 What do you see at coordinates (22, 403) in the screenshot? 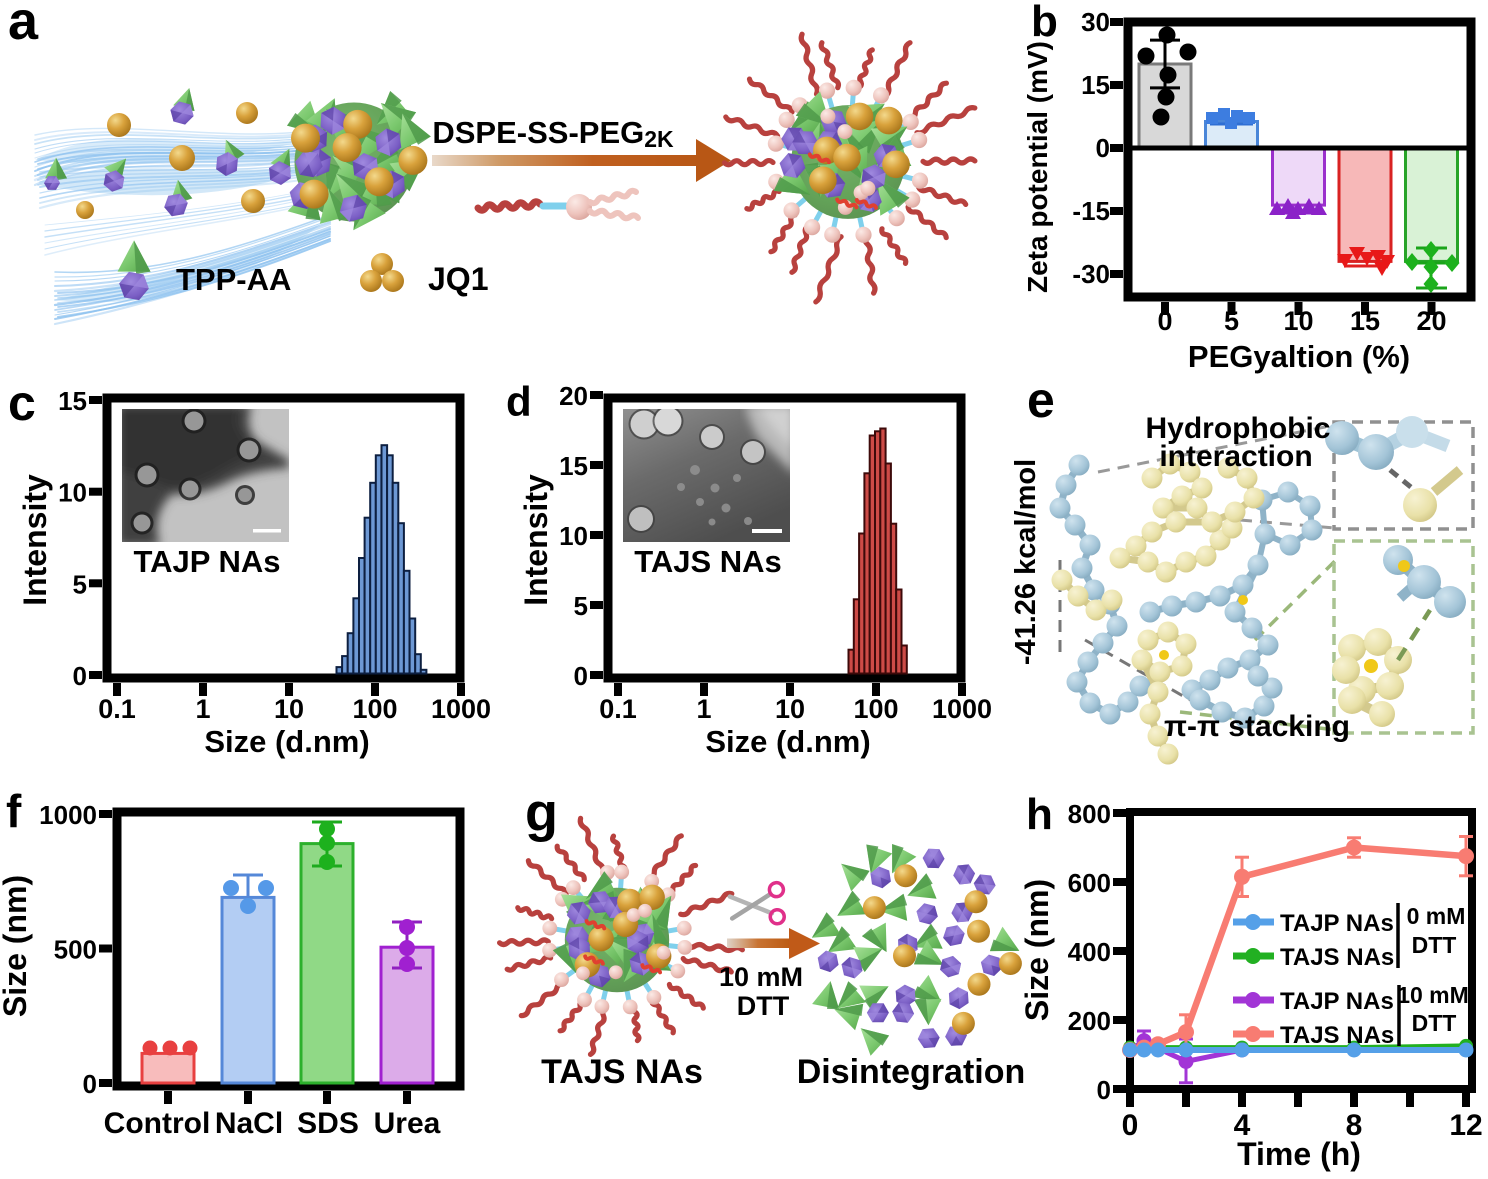
I see `svg-text: c` at bounding box center [22, 403].